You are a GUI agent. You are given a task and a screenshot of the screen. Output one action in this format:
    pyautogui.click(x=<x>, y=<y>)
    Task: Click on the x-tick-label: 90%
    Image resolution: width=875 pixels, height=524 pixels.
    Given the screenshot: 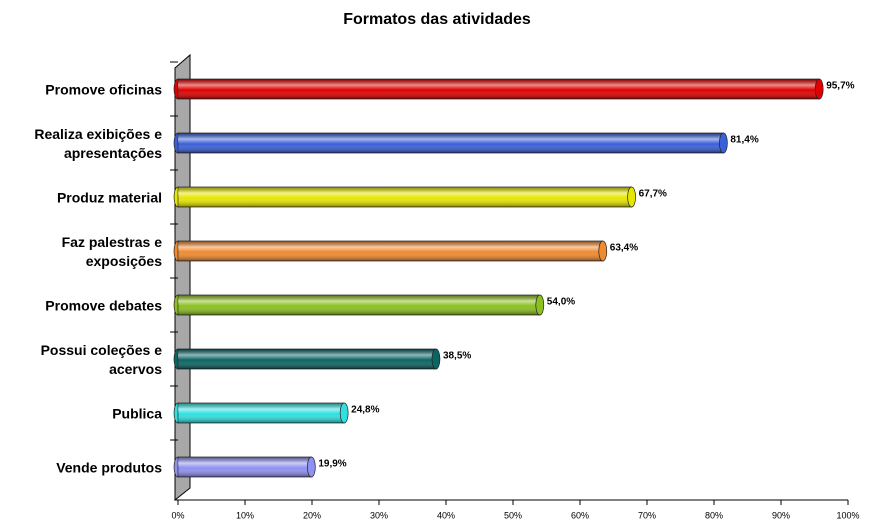 What is the action you would take?
    pyautogui.click(x=781, y=515)
    